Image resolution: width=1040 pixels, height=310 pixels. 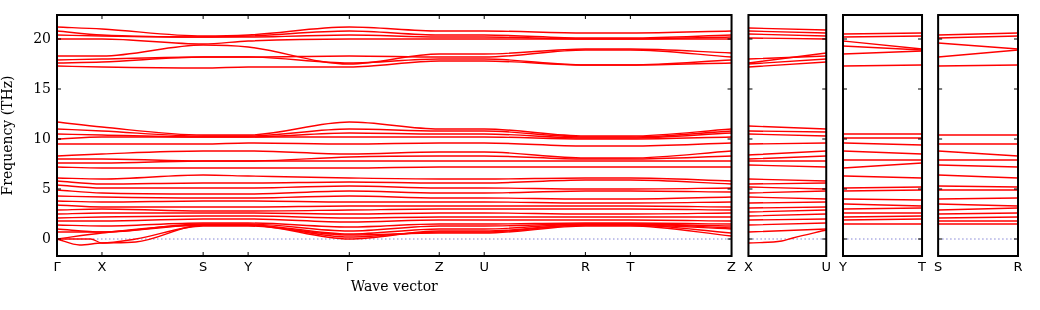 I want to click on y-axis-title: Frequency (THz), so click(x=8, y=135).